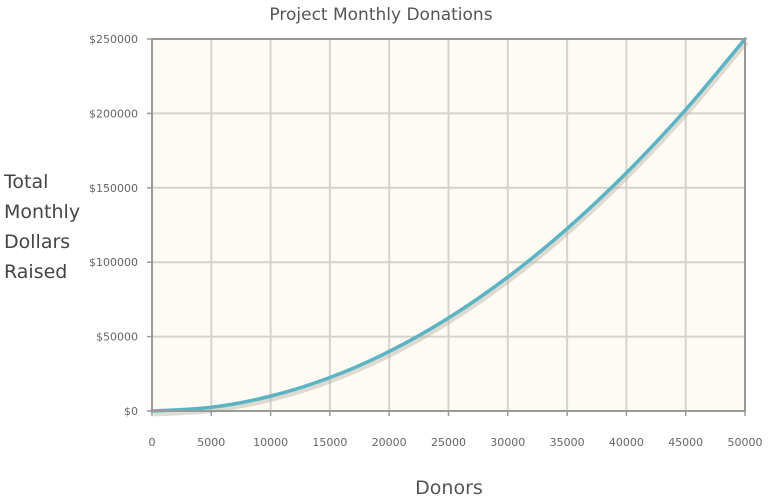 Image resolution: width=772 pixels, height=504 pixels. What do you see at coordinates (380, 15) in the screenshot?
I see `chart-title: Project Monthly Donations` at bounding box center [380, 15].